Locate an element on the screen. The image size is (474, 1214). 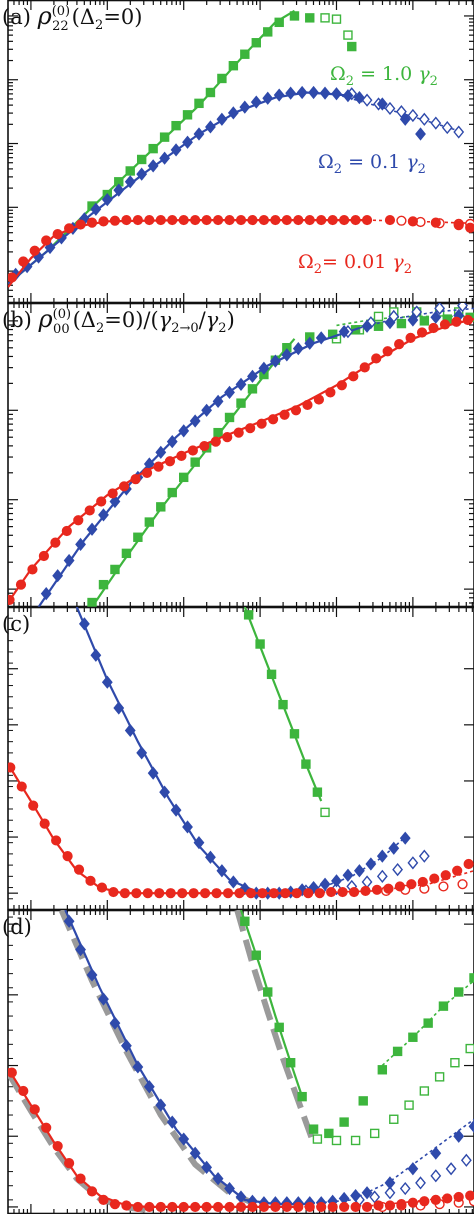
legend-label-red: Ω2= 0.01 γ2 is located at coordinates (355, 264).